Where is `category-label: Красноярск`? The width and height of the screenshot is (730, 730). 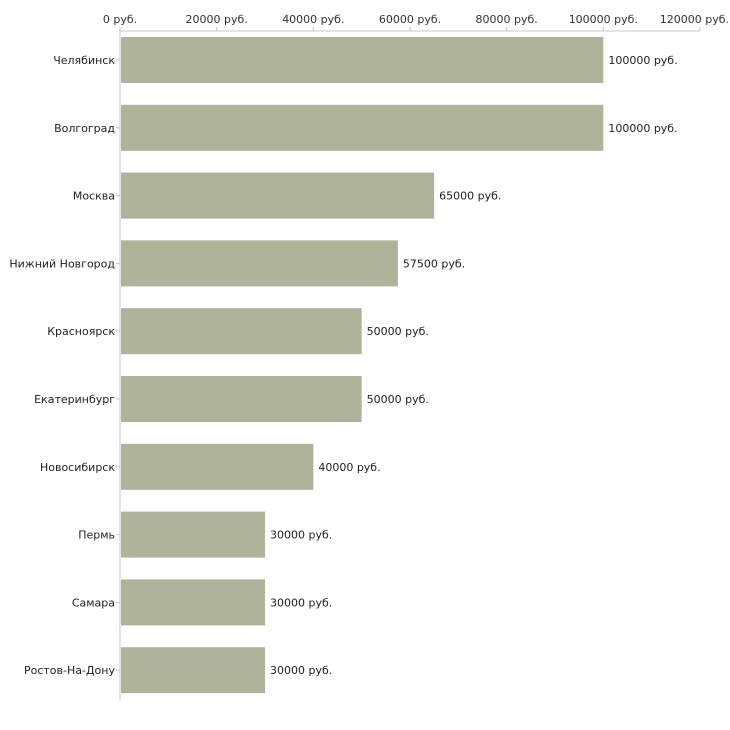 category-label: Красноярск is located at coordinates (81, 331).